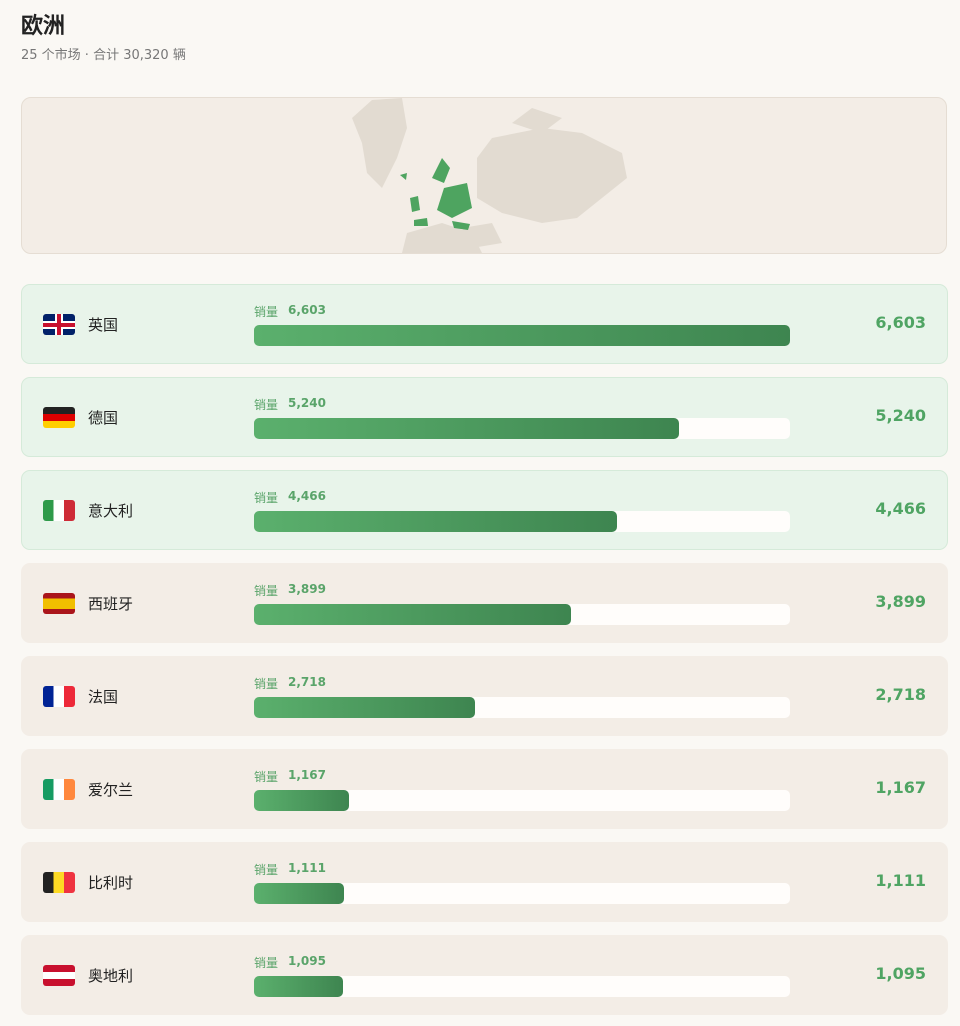 The width and height of the screenshot is (960, 1026). Describe the element at coordinates (484, 510) in the screenshot. I see `country-row: 意大利 销量 4,466 4,466` at that location.